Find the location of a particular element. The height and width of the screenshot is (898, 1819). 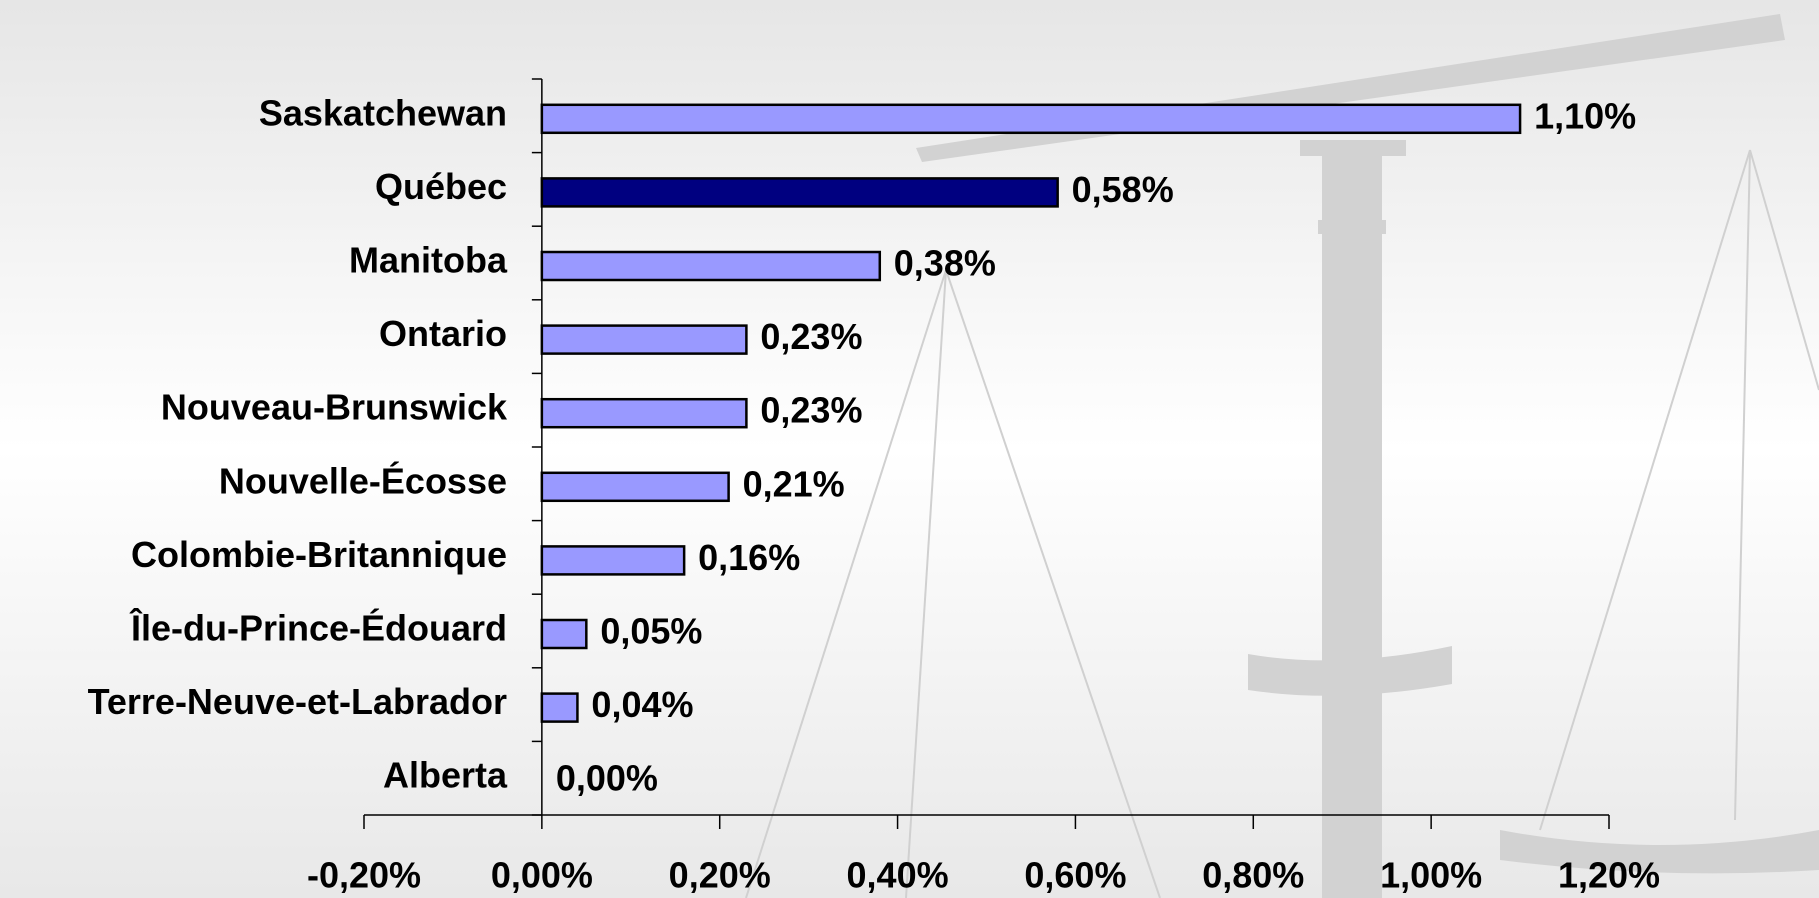

y-tick-label: Terre-Neuve-et-Labrador is located at coordinates (297, 701).